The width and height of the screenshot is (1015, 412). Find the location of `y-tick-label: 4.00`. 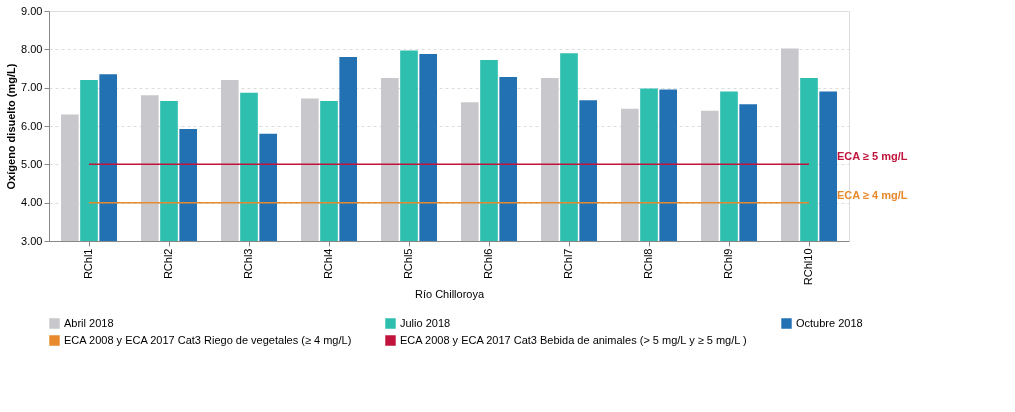

y-tick-label: 4.00 is located at coordinates (32, 202).